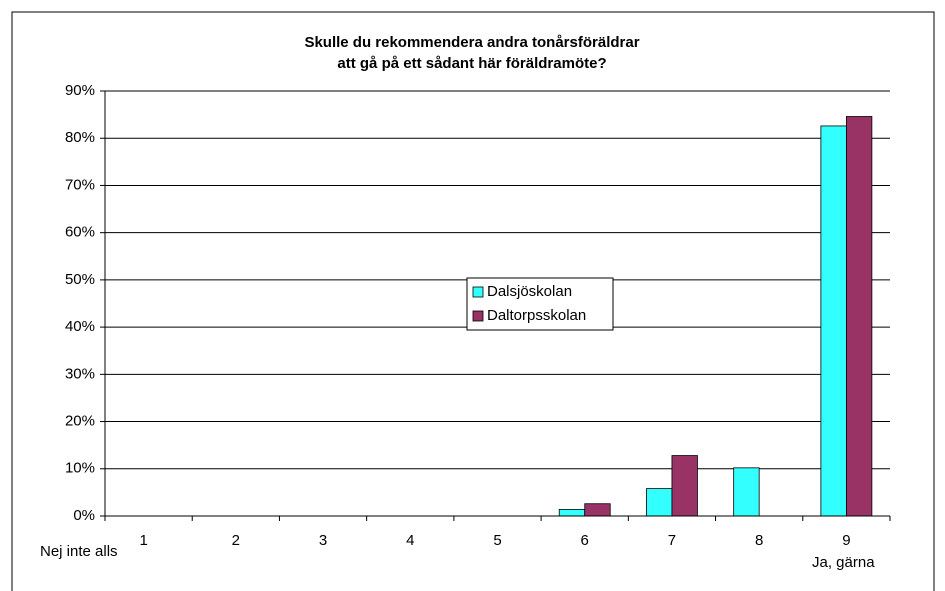  Describe the element at coordinates (497, 540) in the screenshot. I see `x-tick-label: 5` at that location.